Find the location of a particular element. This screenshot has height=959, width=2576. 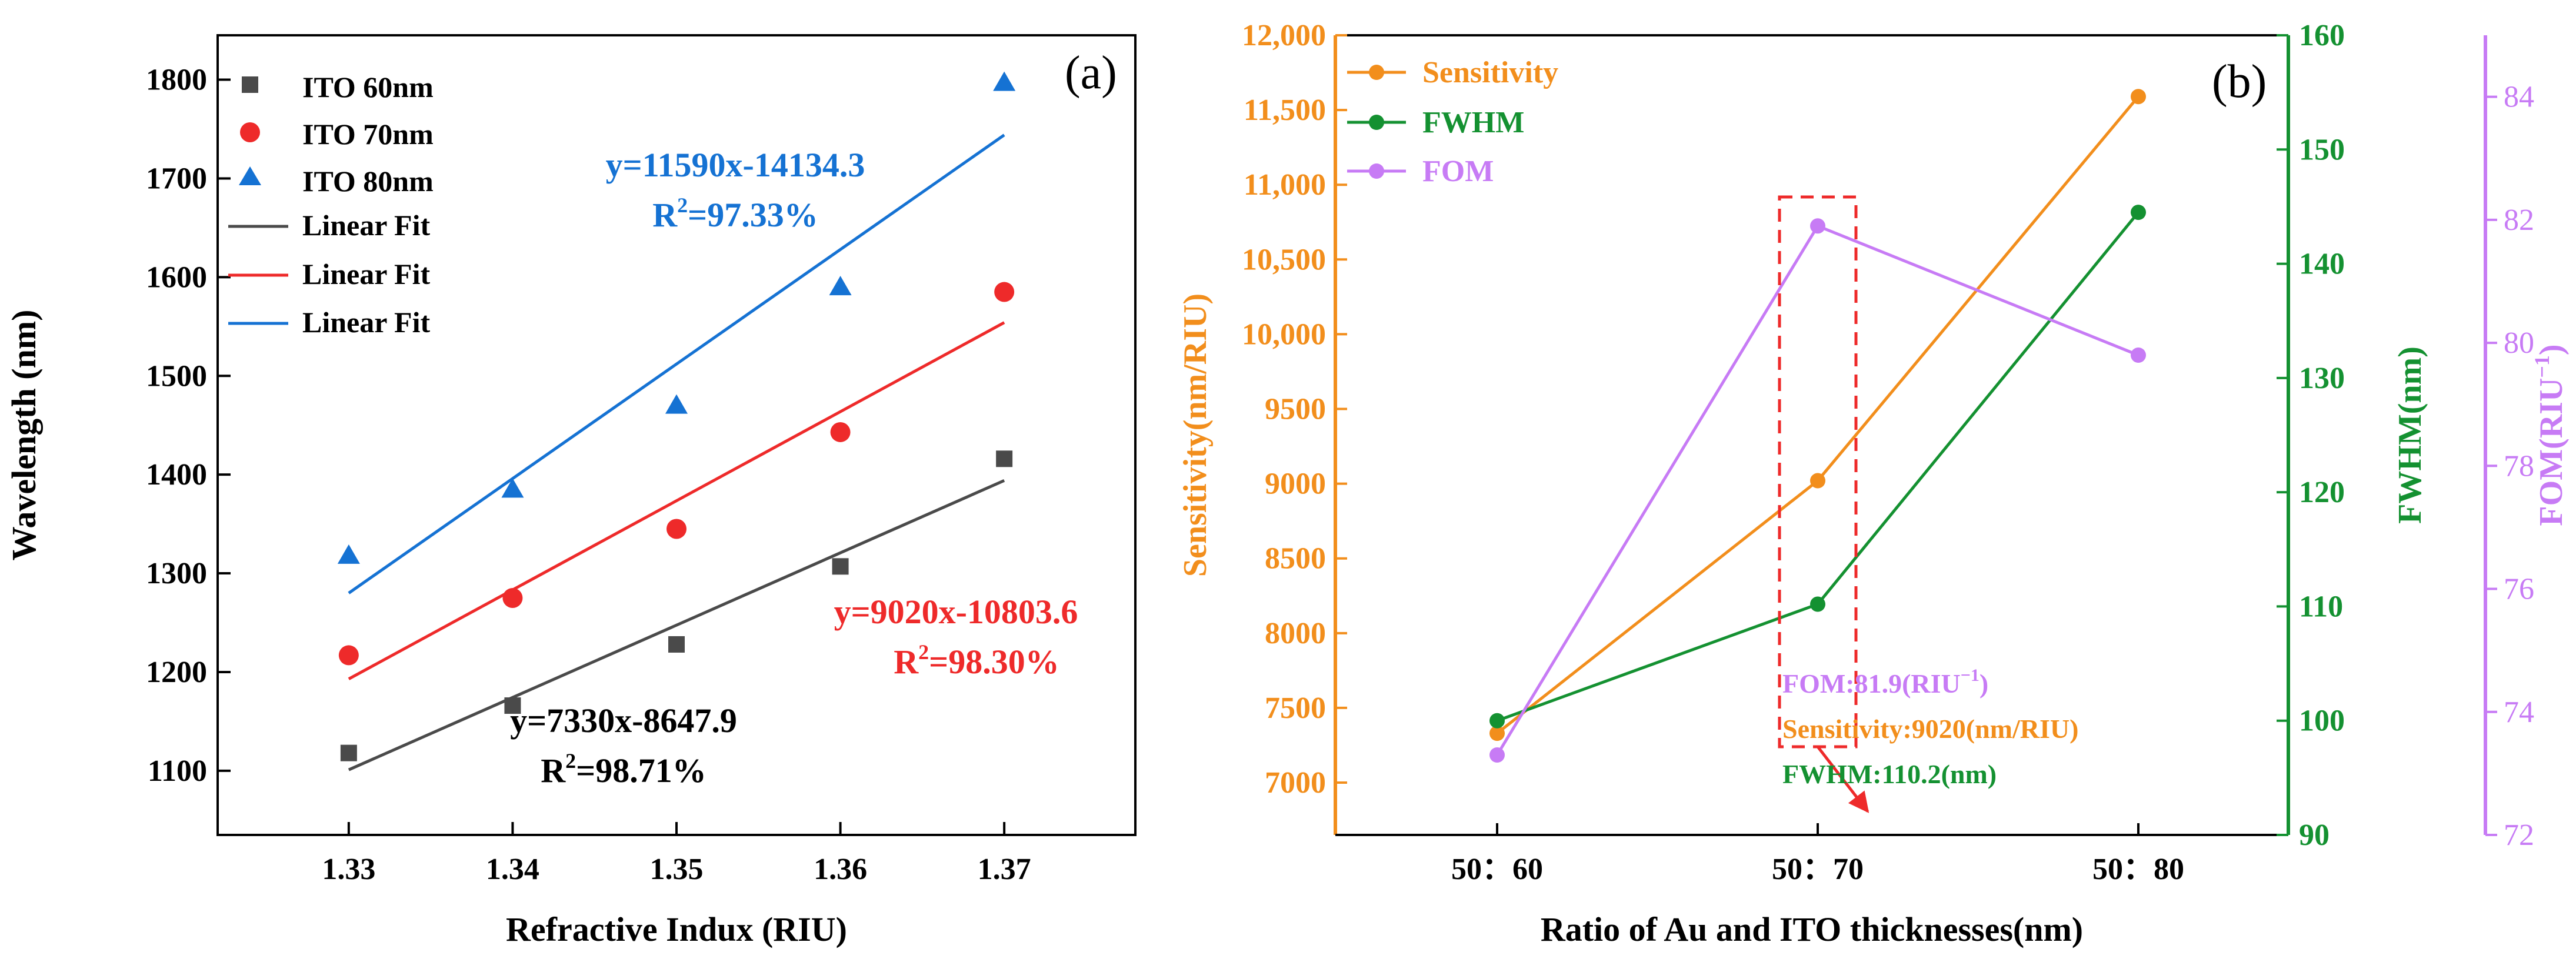

b-left-tick-label: 10,000 is located at coordinates (1284, 334).